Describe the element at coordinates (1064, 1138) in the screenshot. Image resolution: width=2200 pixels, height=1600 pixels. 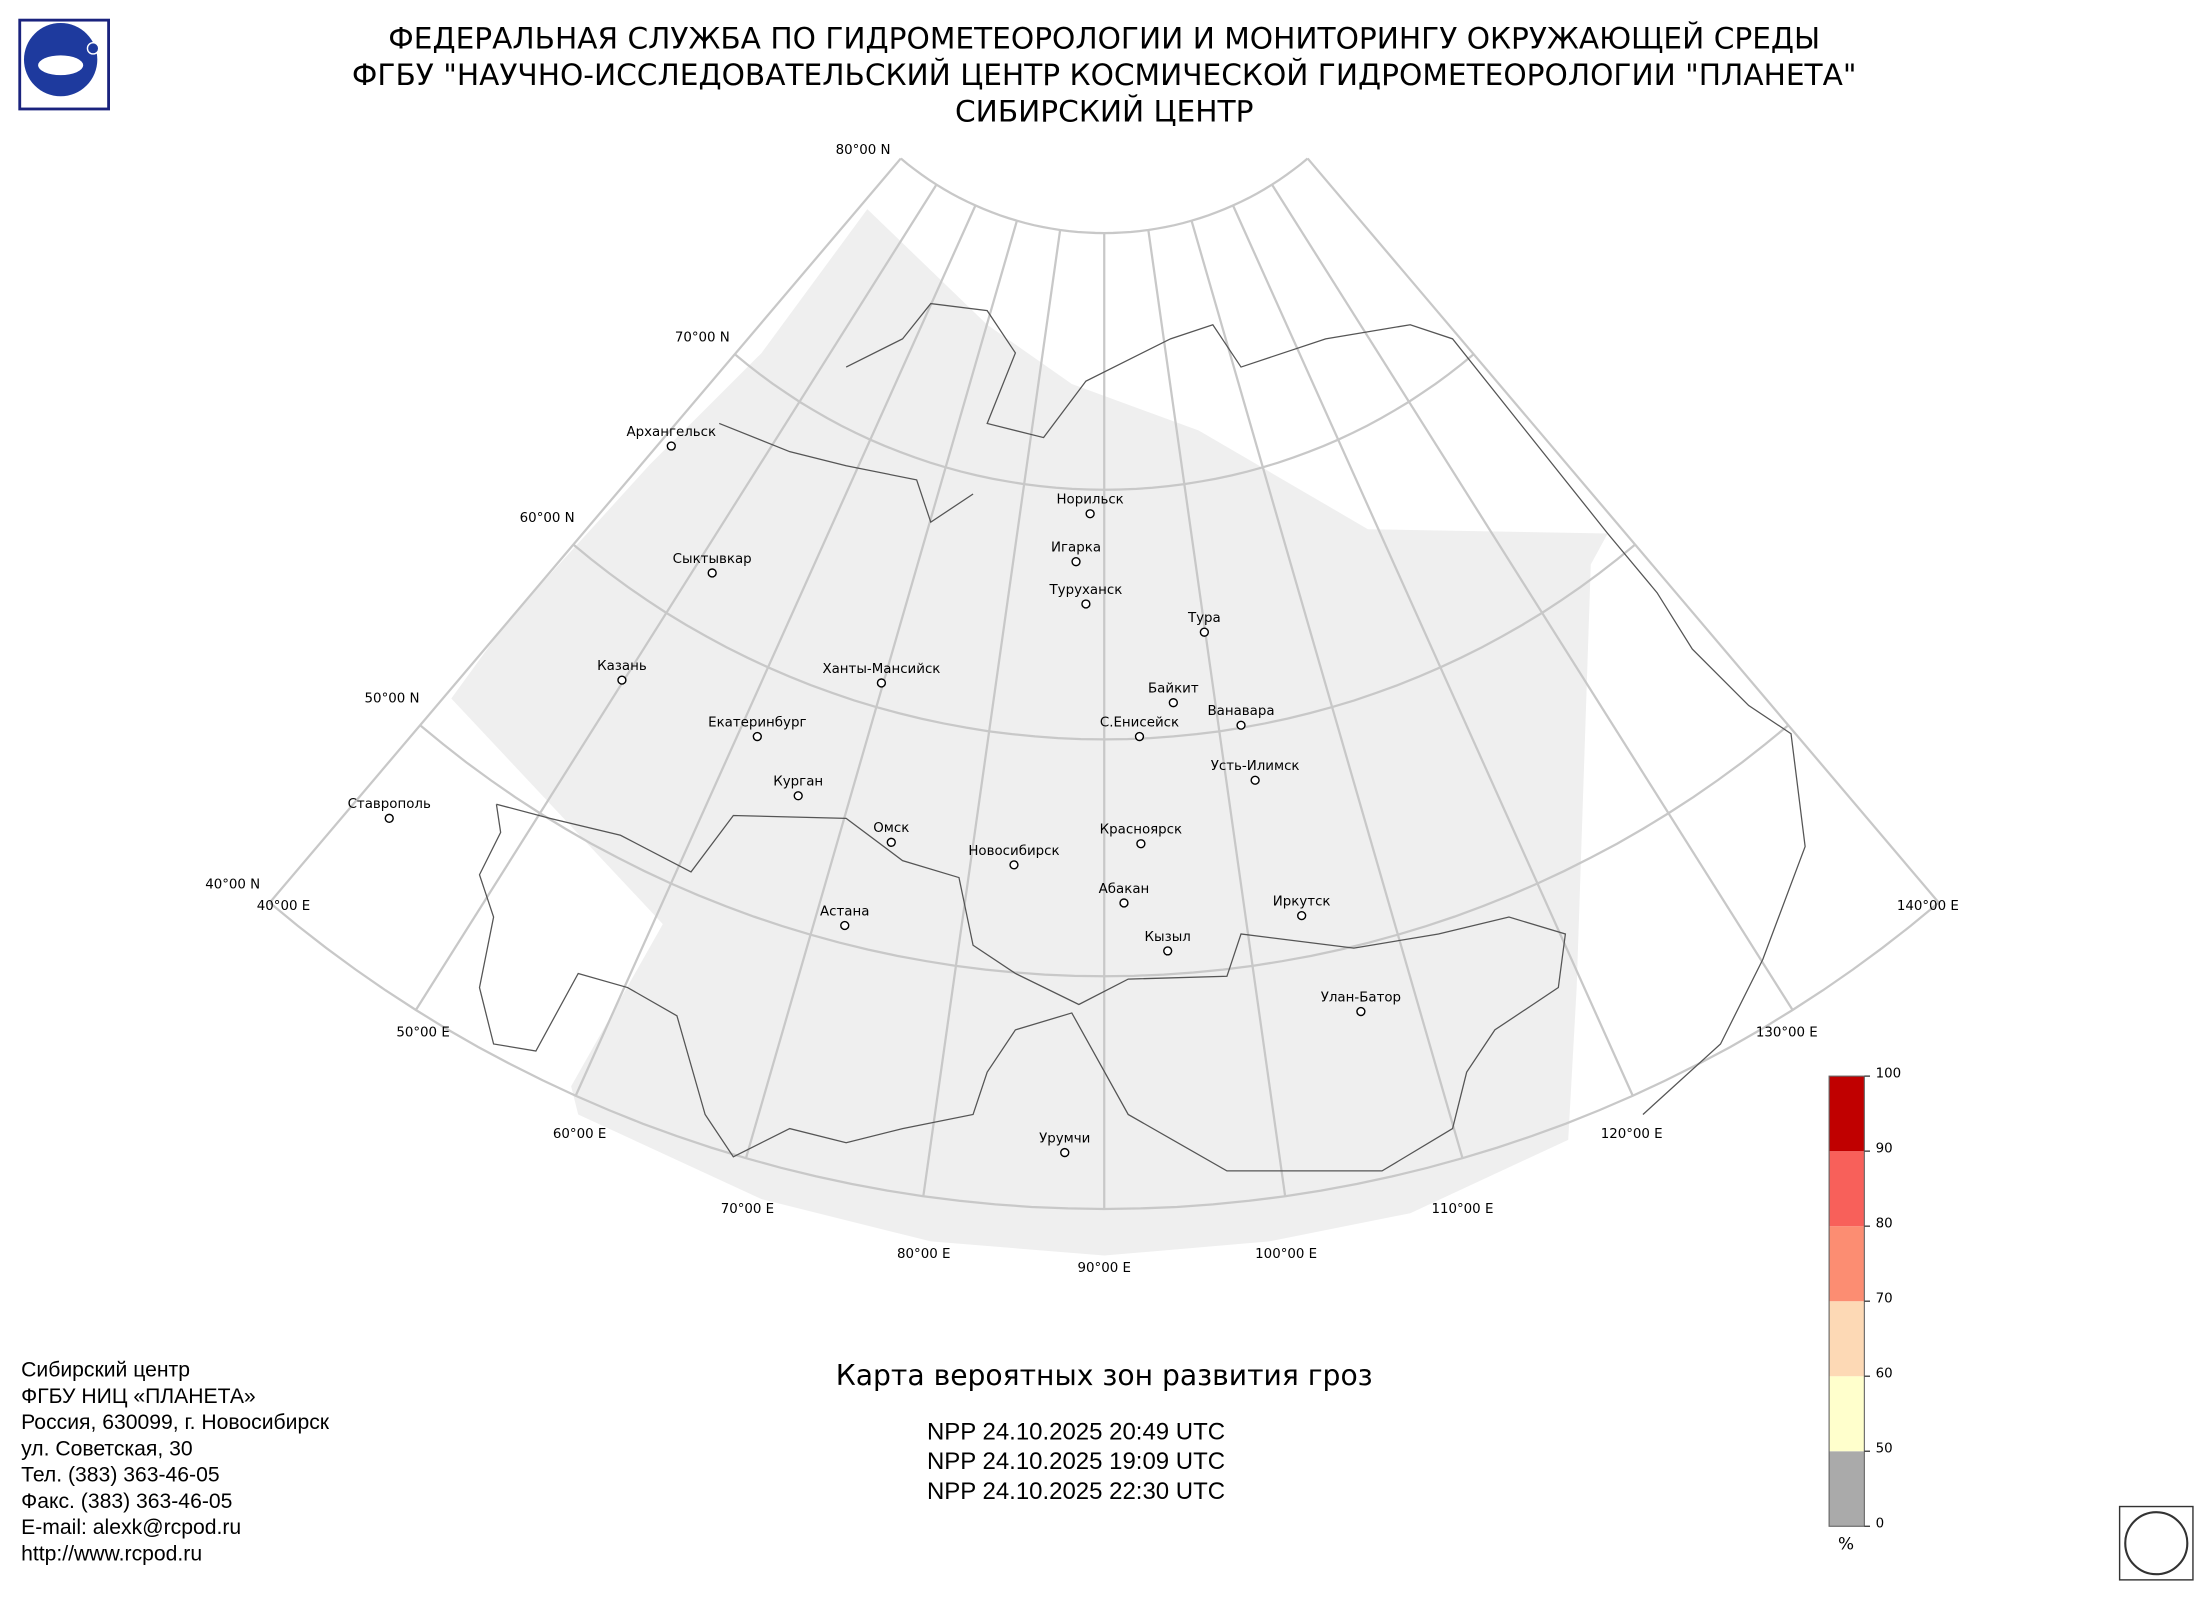
I see `city-label: Урумчи` at that location.